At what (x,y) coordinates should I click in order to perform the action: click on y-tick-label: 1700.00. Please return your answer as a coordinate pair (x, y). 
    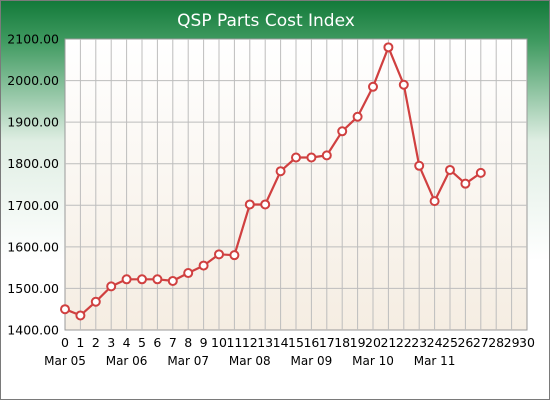
    Looking at the image, I should click on (33, 205).